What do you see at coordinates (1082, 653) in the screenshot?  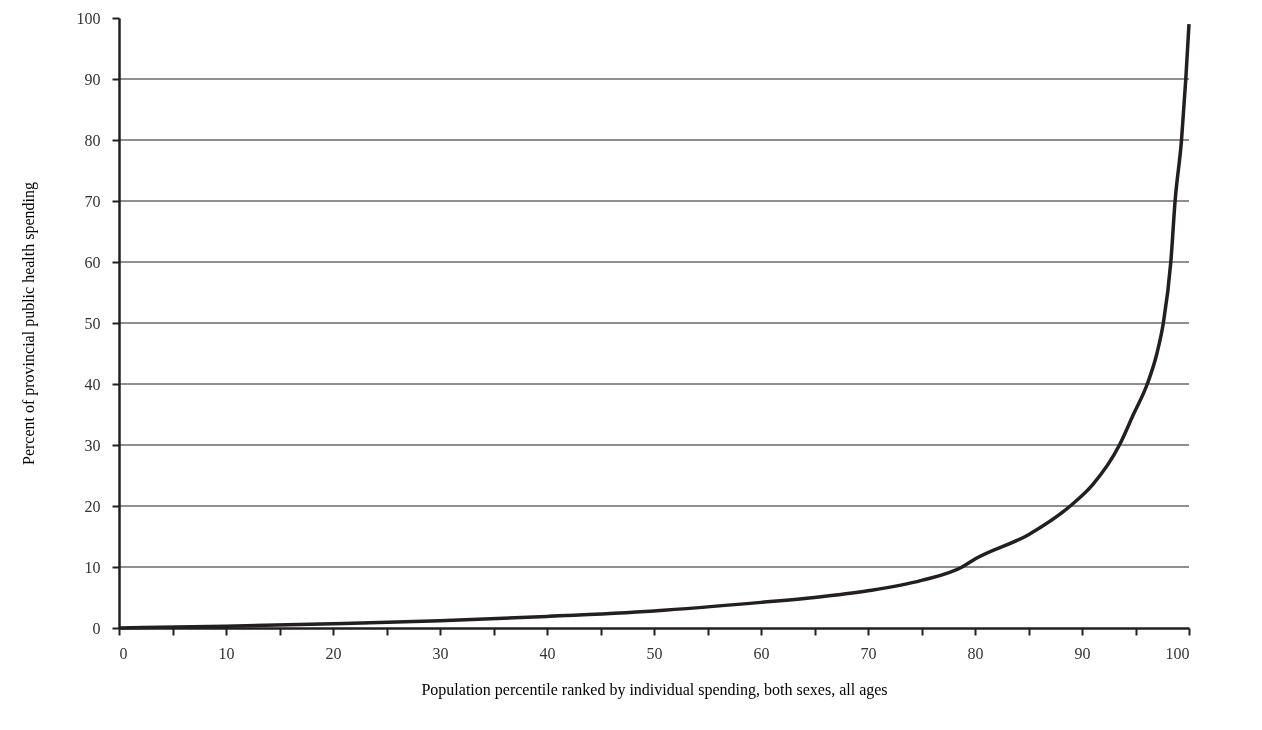 I see `x-tick-label: 90` at bounding box center [1082, 653].